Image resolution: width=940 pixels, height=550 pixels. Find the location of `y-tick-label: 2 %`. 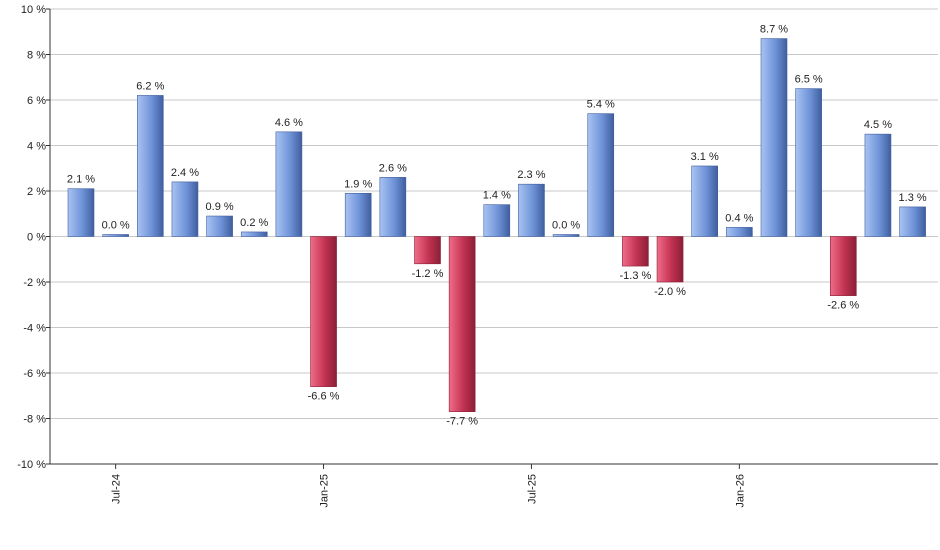

y-tick-label: 2 % is located at coordinates (36, 192).